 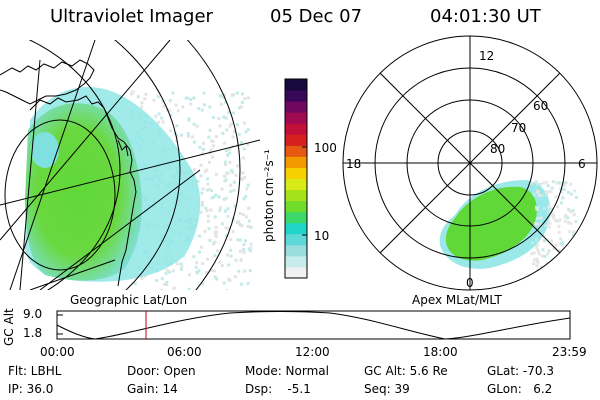 What do you see at coordinates (457, 300) in the screenshot?
I see `polar-panel-label: Apex MLat/MLT` at bounding box center [457, 300].